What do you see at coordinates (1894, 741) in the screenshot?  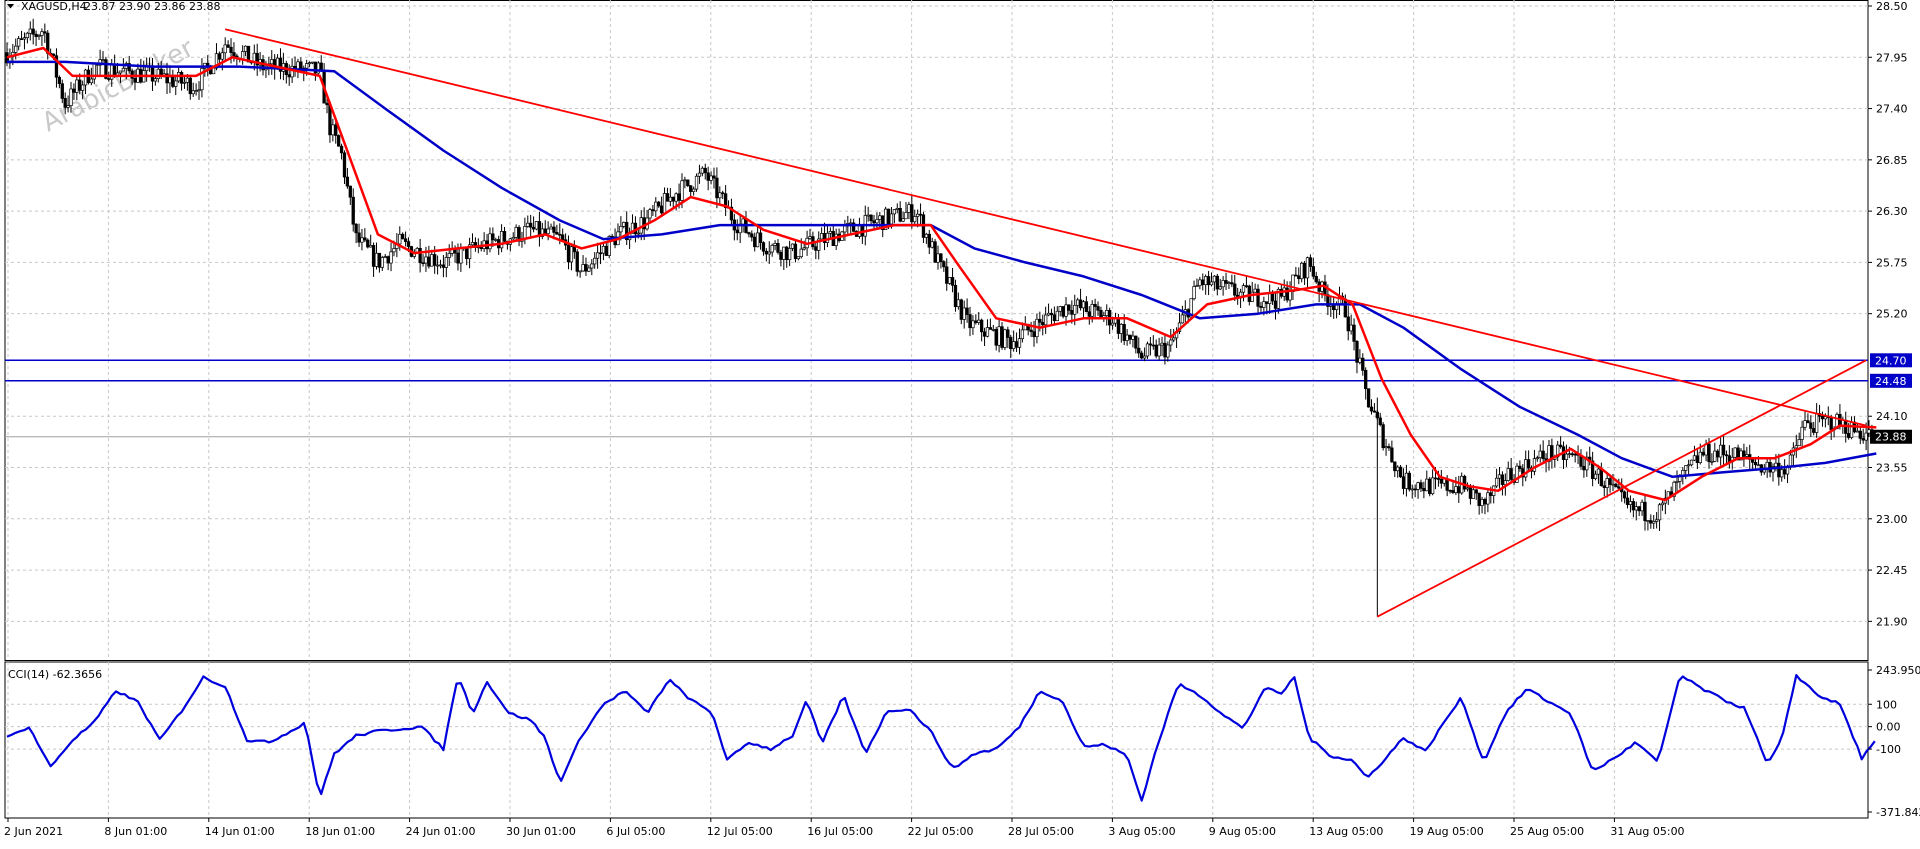 I see `cci-axis: 243.950 100 0.00 -100 -371.842` at bounding box center [1894, 741].